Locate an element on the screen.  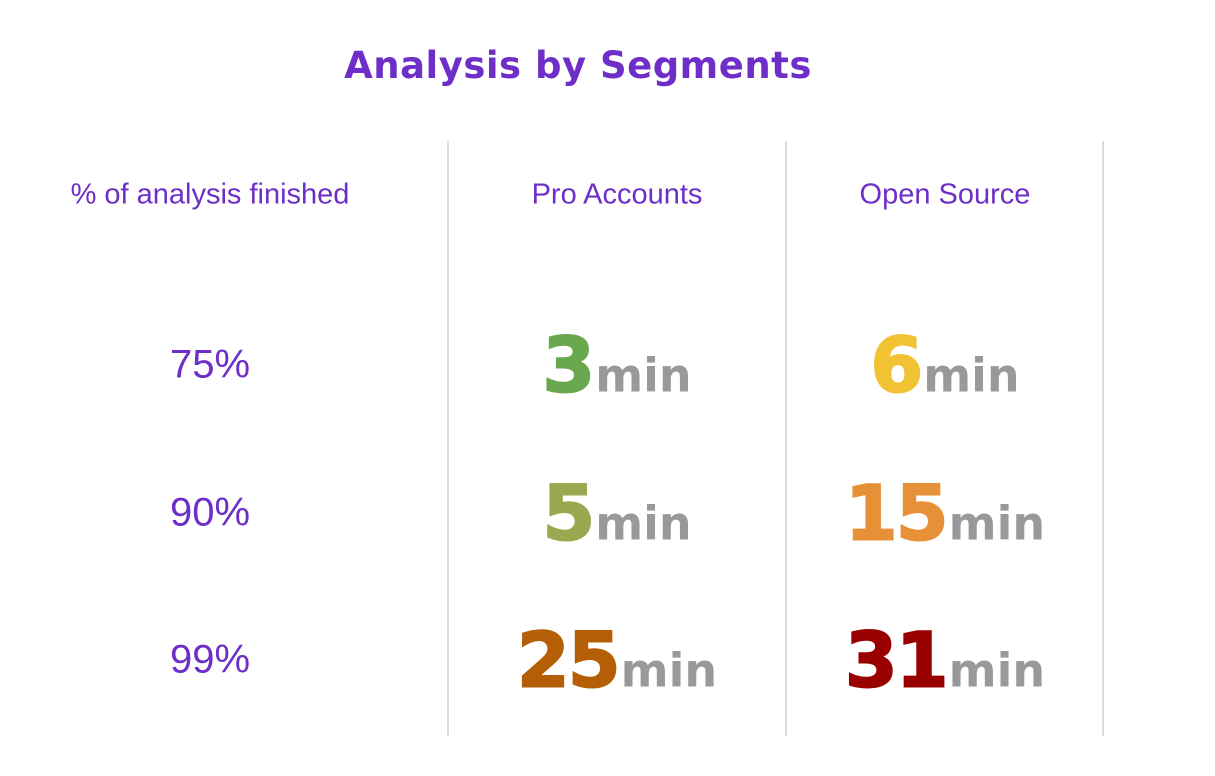
time-value: 15 is located at coordinates (897, 513).